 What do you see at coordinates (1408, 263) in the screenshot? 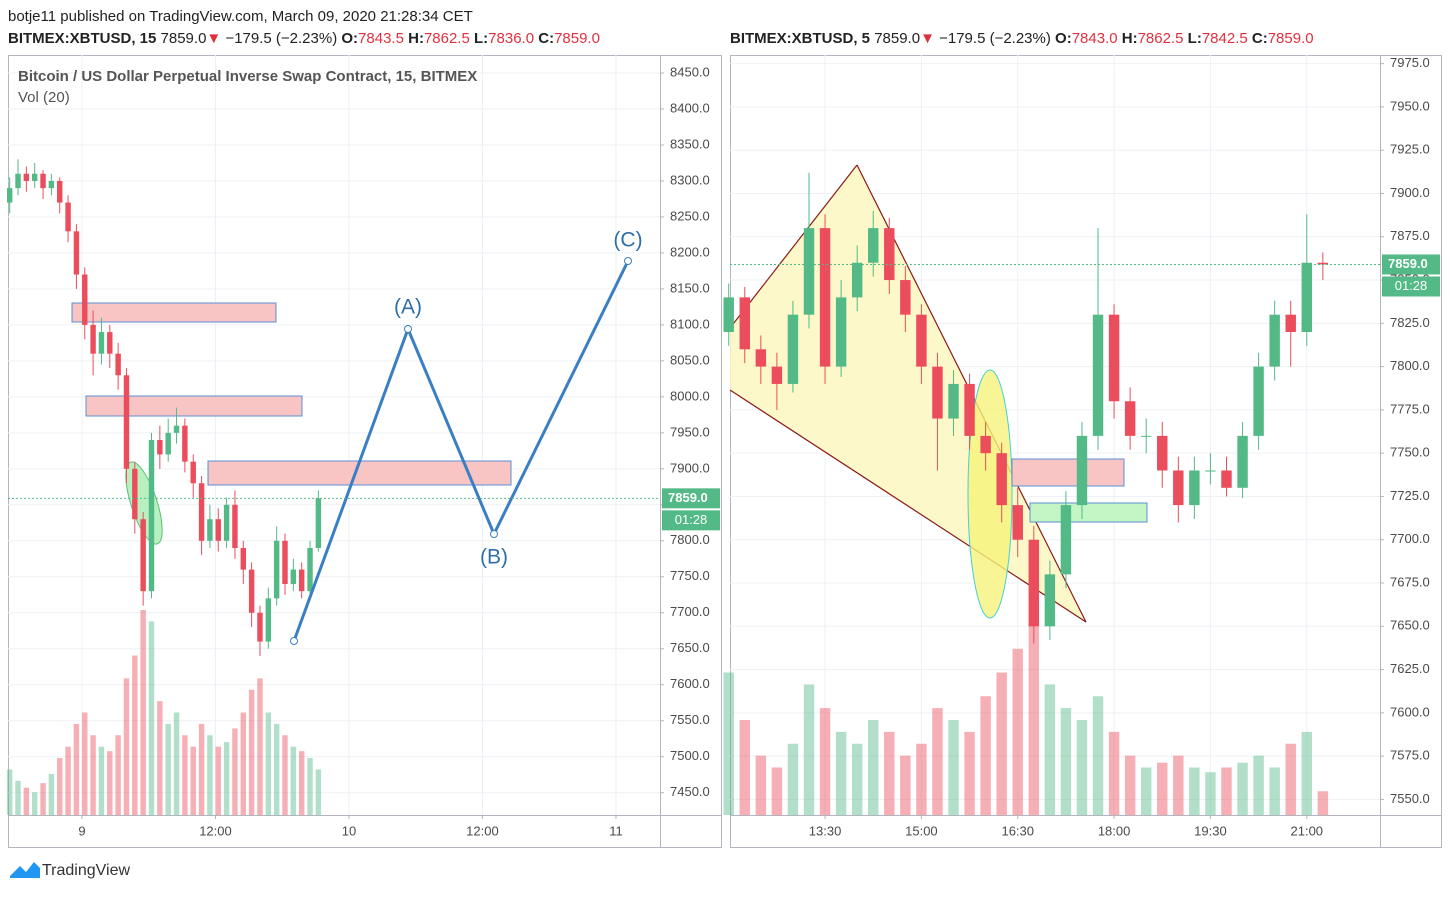
I see `last-price-label: 7859.0` at bounding box center [1408, 263].